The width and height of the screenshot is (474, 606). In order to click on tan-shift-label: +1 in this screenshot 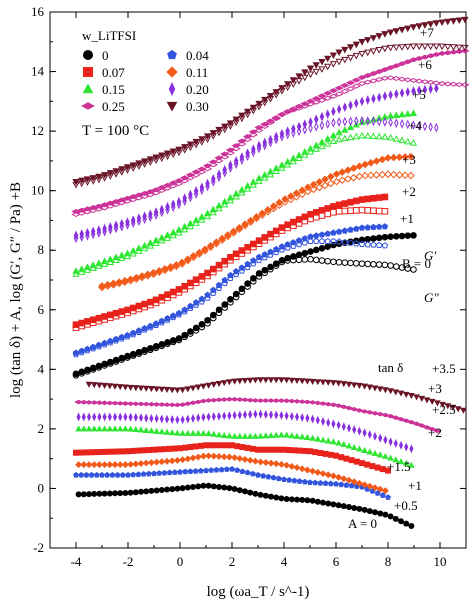, I will do `click(415, 485)`.